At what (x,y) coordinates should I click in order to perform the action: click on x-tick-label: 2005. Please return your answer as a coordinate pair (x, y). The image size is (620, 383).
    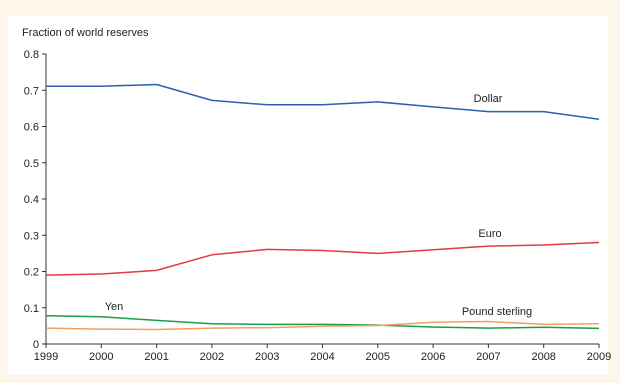
    Looking at the image, I should click on (378, 357).